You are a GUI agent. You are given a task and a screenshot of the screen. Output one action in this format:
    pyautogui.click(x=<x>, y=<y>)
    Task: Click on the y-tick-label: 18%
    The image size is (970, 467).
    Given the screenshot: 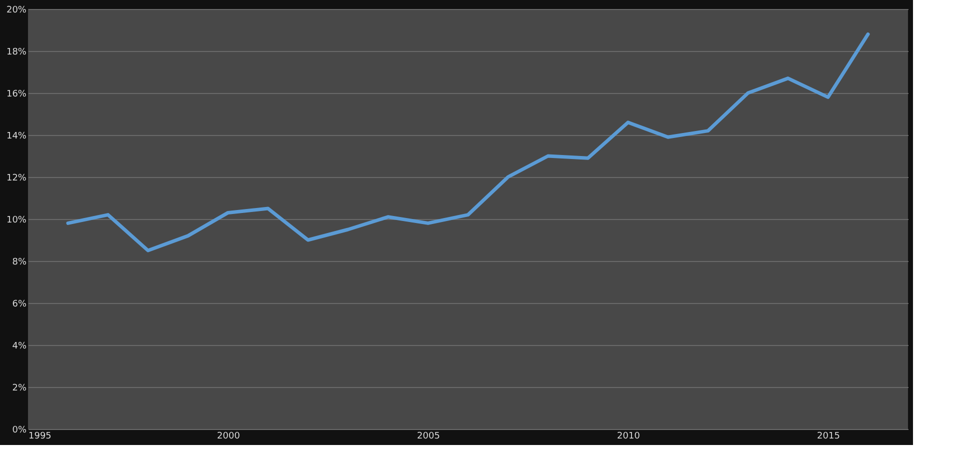 What is the action you would take?
    pyautogui.click(x=16, y=53)
    